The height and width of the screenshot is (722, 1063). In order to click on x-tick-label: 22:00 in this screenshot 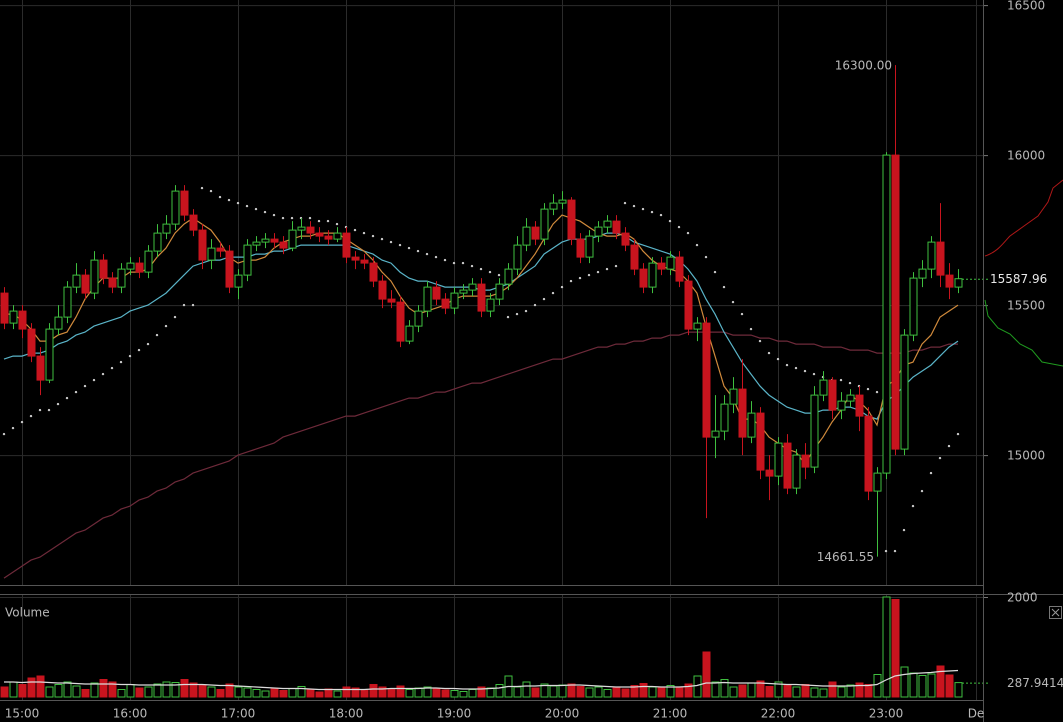, I will do `click(778, 714)`.